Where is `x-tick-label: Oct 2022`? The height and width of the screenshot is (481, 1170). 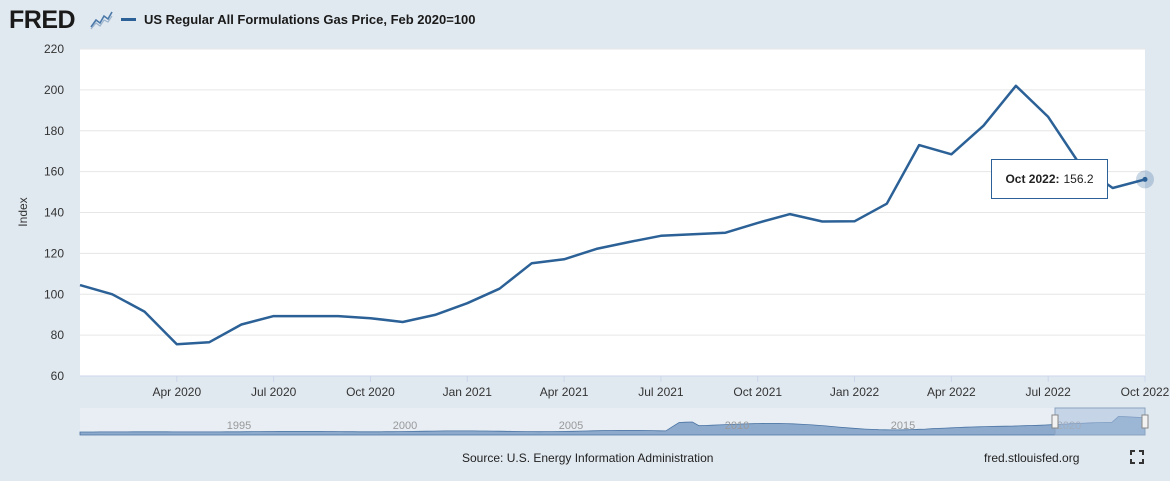
x-tick-label: Oct 2022 is located at coordinates (1145, 392).